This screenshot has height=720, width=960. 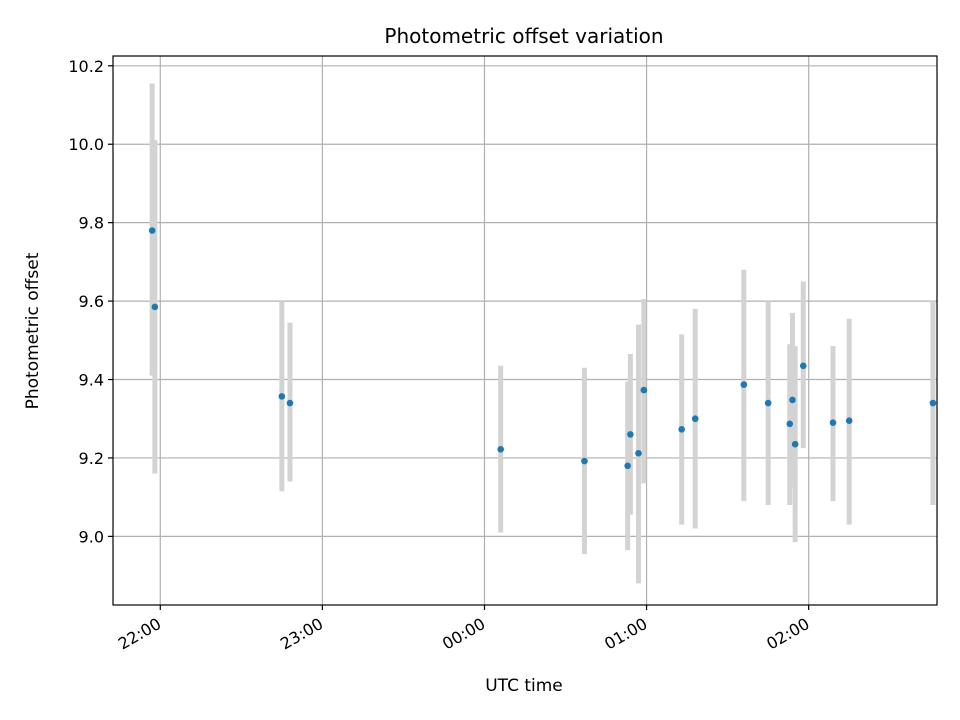 What do you see at coordinates (524, 686) in the screenshot?
I see `x-axis-title: UTC time` at bounding box center [524, 686].